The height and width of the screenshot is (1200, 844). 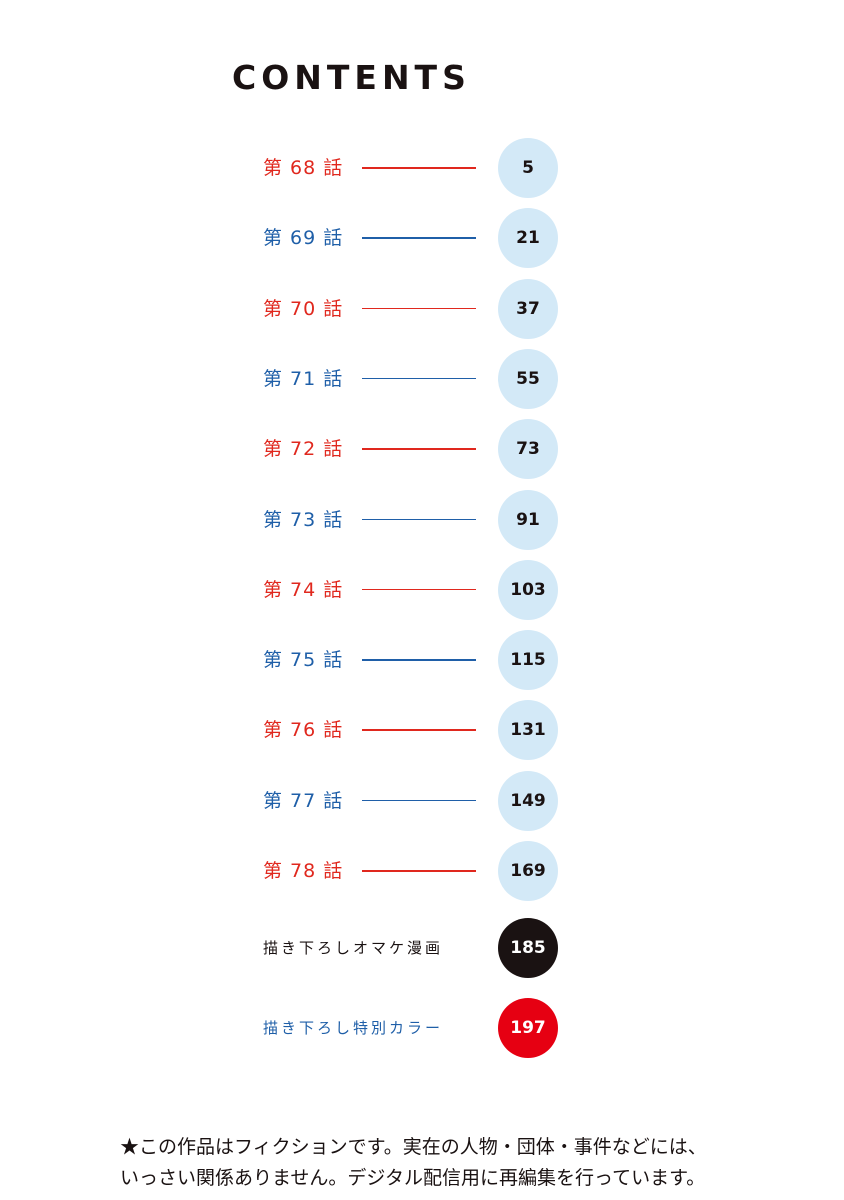 I want to click on chapter-label: 第 68 話, so click(x=303, y=168).